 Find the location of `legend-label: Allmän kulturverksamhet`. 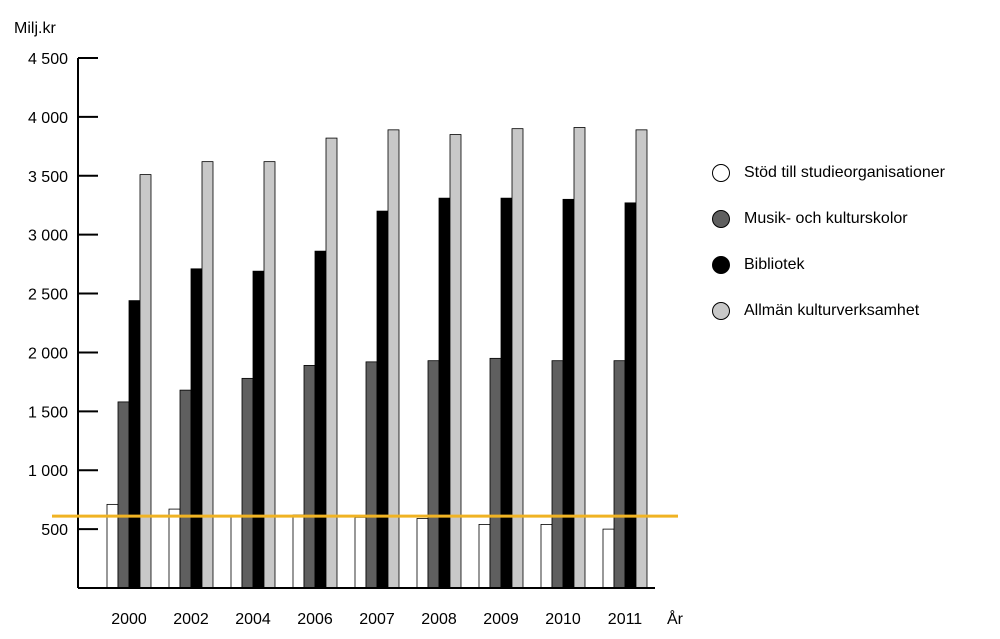

legend-label: Allmän kulturverksamhet is located at coordinates (832, 310).